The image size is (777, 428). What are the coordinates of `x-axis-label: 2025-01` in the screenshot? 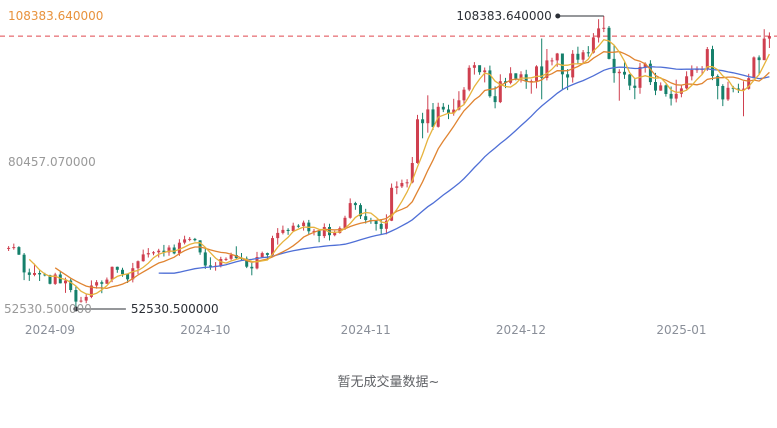 It's located at (681, 330).